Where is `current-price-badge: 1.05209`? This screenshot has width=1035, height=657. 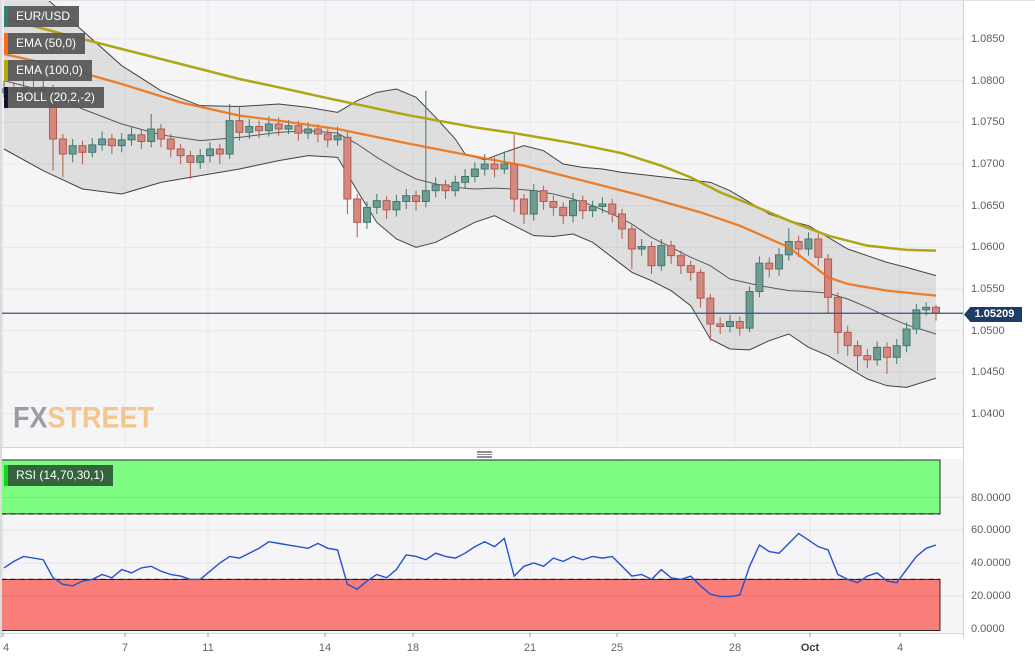
current-price-badge: 1.05209 is located at coordinates (993, 314).